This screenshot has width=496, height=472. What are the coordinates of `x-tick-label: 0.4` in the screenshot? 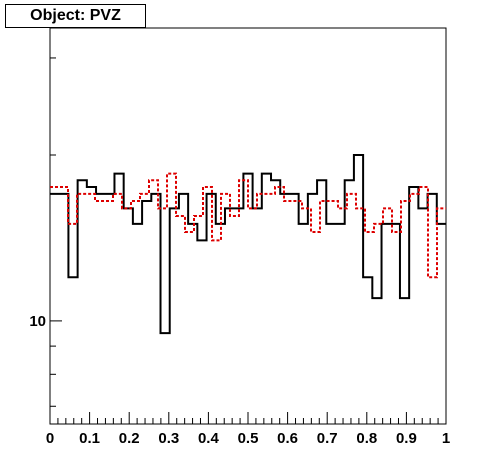 It's located at (209, 438).